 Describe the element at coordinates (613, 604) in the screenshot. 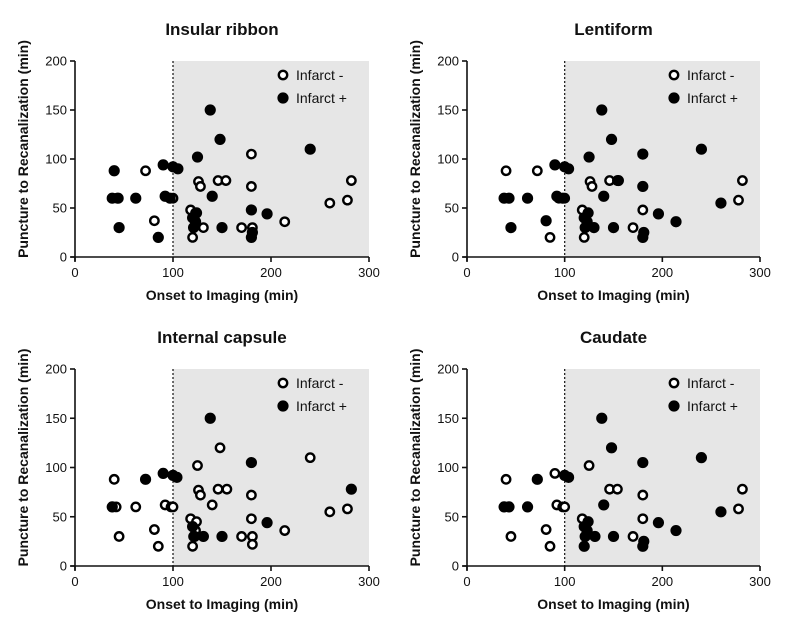

I see `x-axis-label: Onset to Imaging (min)` at that location.